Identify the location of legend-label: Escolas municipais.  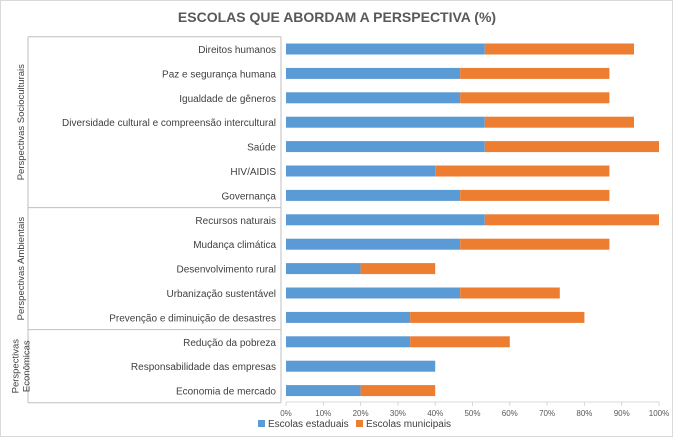
(408, 424).